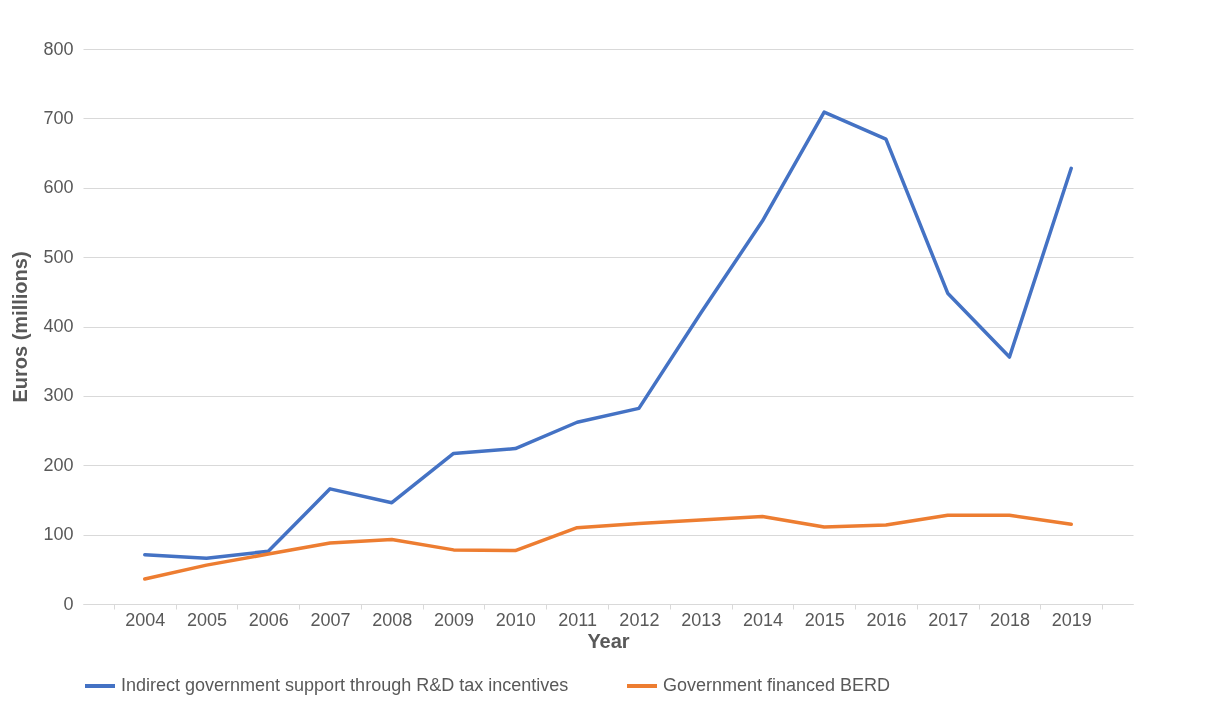  I want to click on y-tick-label: 400, so click(58, 326).